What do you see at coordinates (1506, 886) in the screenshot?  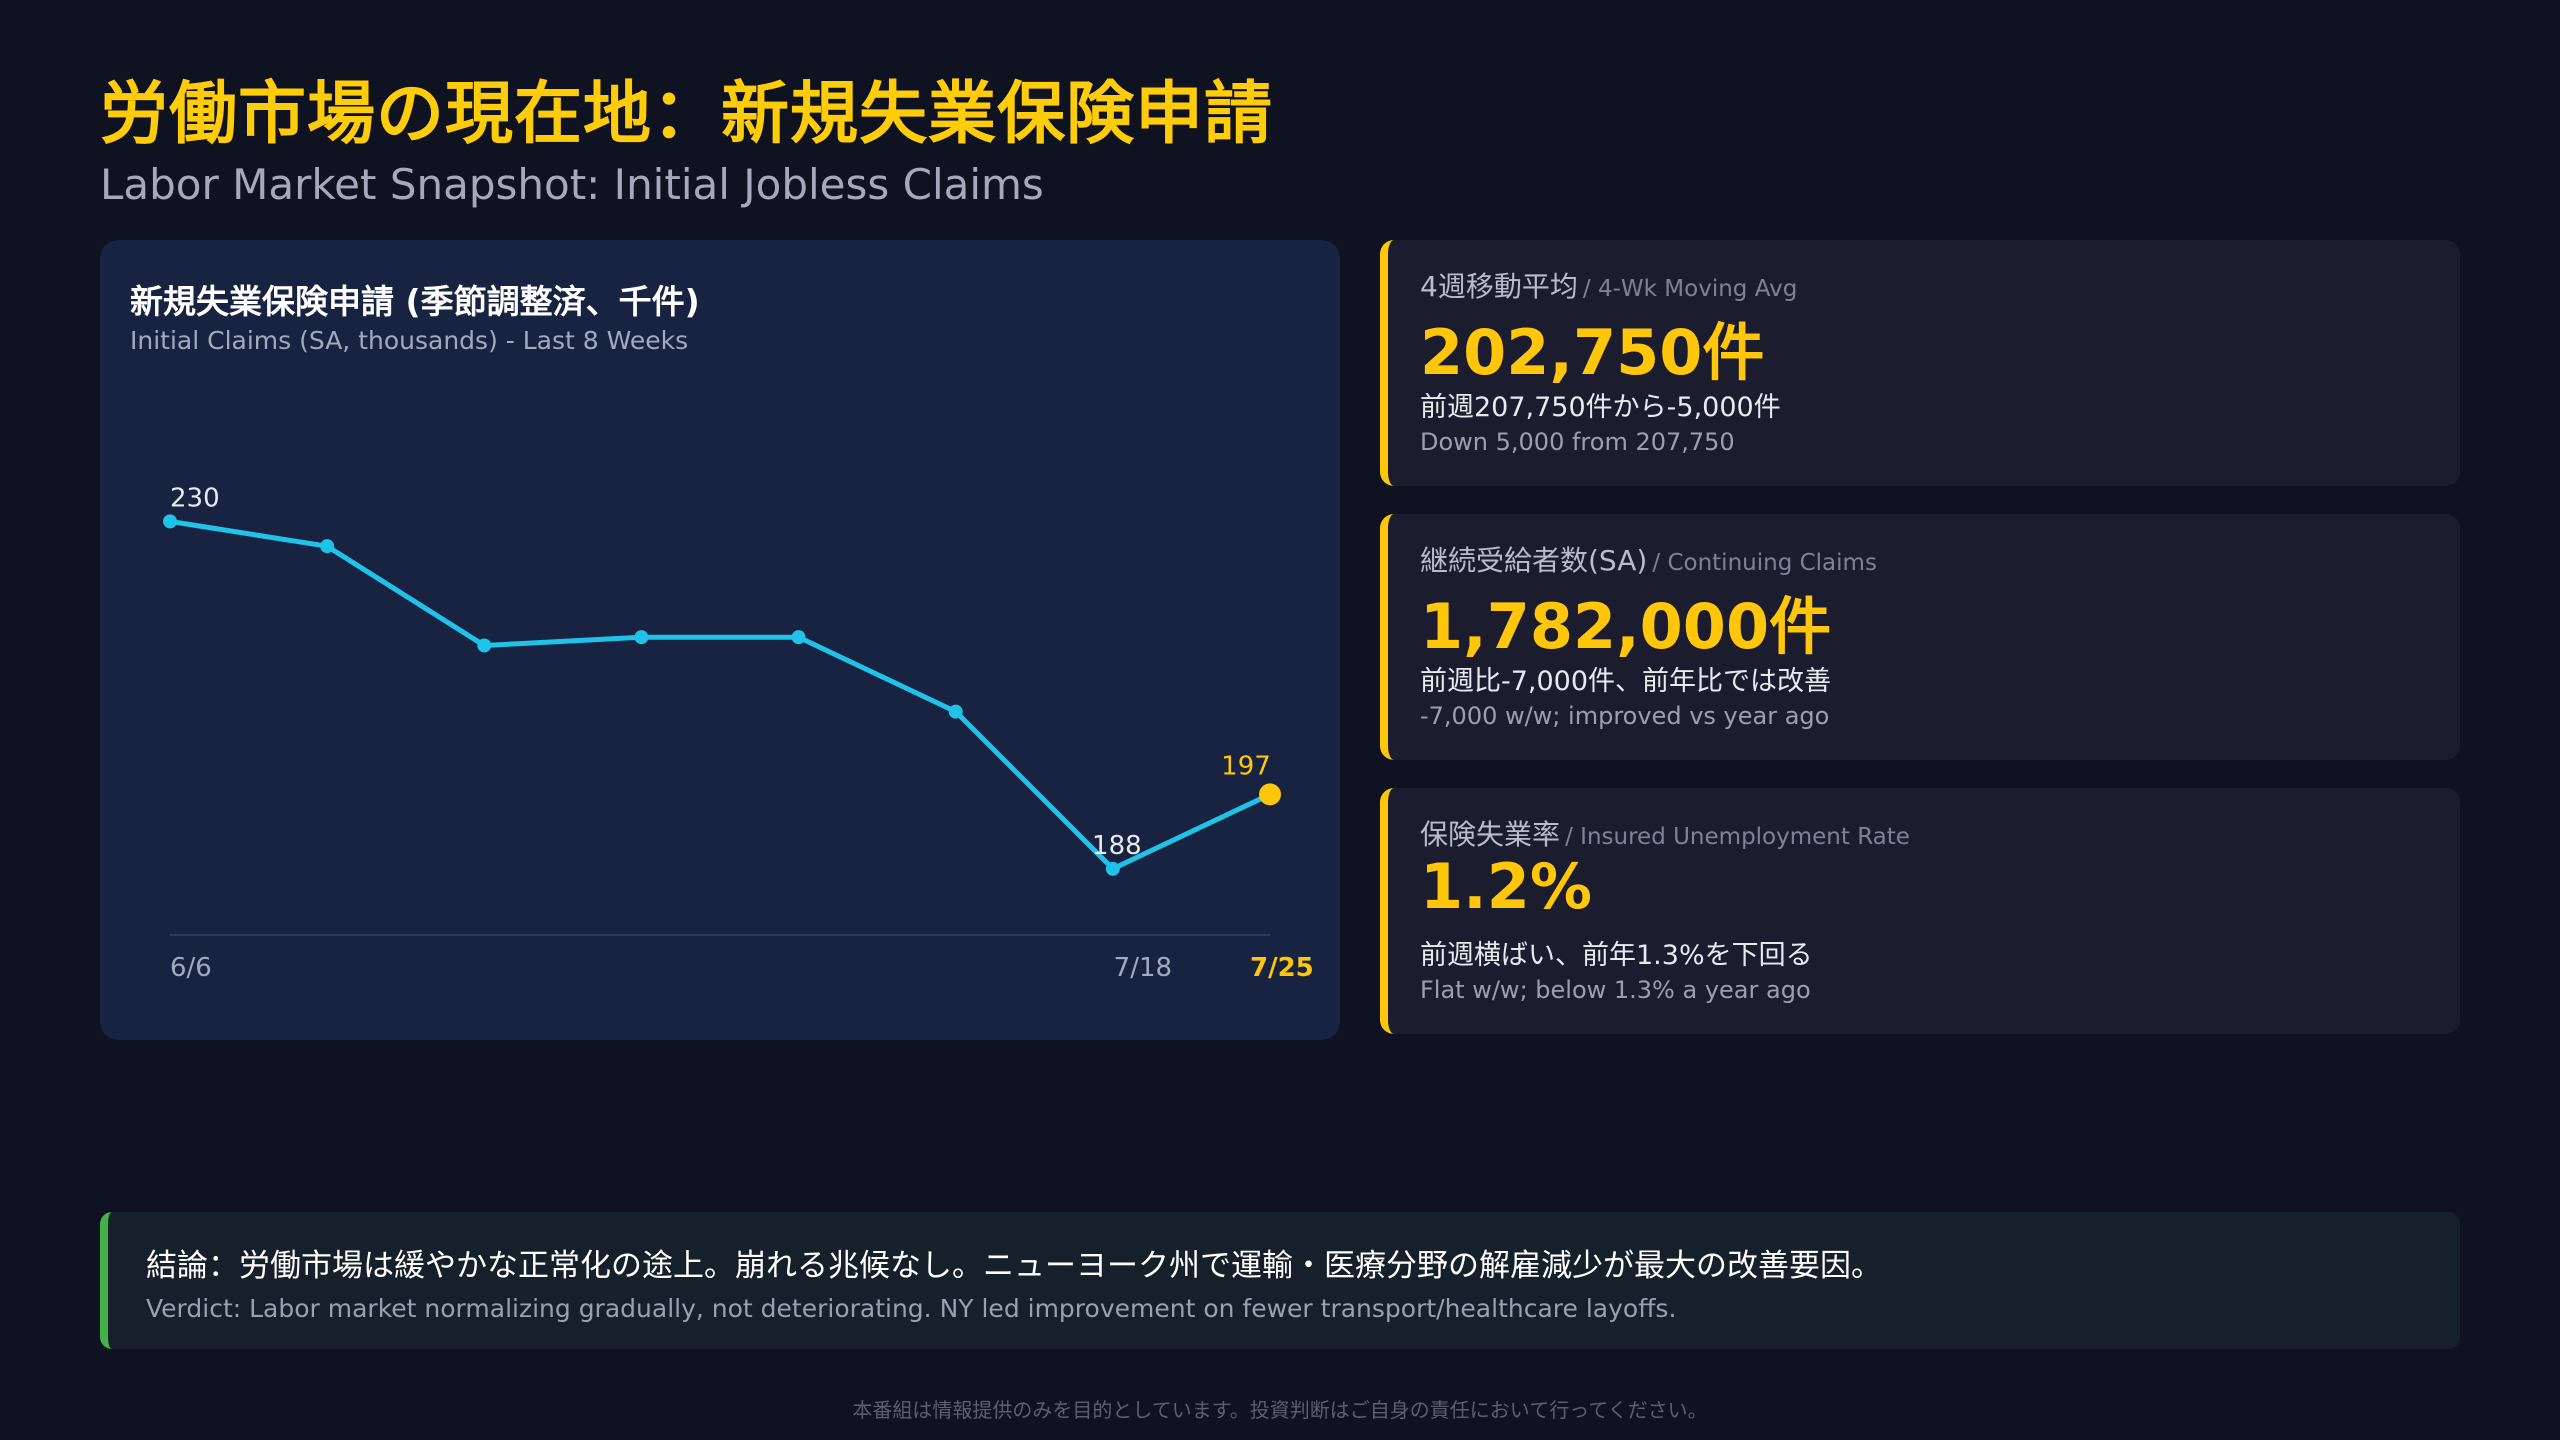 I see `kpi-value: 1.2%` at bounding box center [1506, 886].